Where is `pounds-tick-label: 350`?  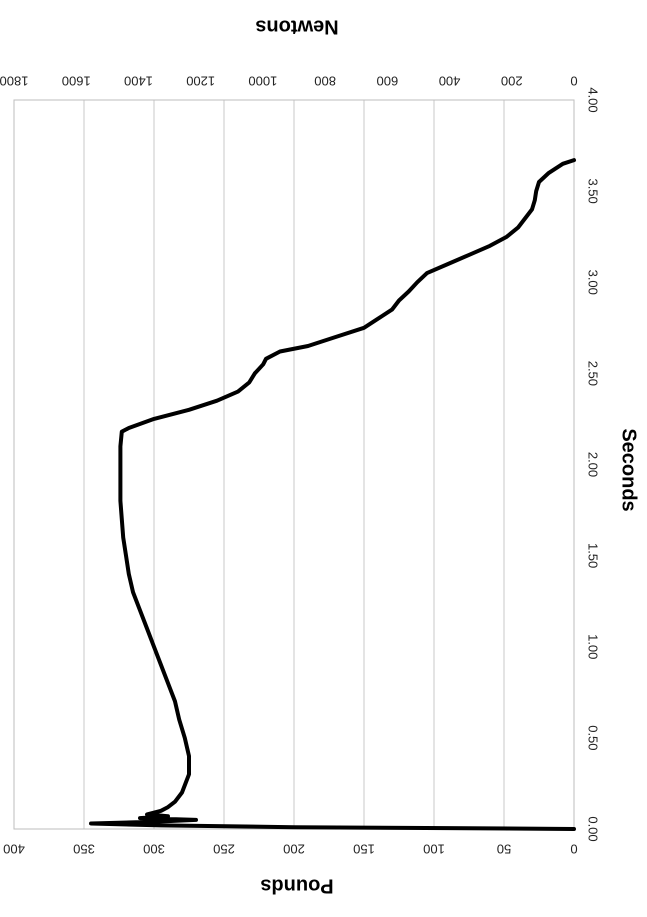 pounds-tick-label: 350 is located at coordinates (84, 849).